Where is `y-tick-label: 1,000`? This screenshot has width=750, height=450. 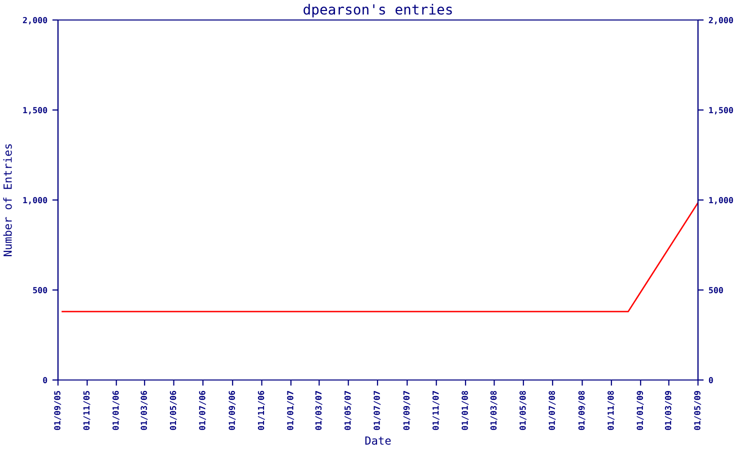
y-tick-label: 1,000 is located at coordinates (35, 200).